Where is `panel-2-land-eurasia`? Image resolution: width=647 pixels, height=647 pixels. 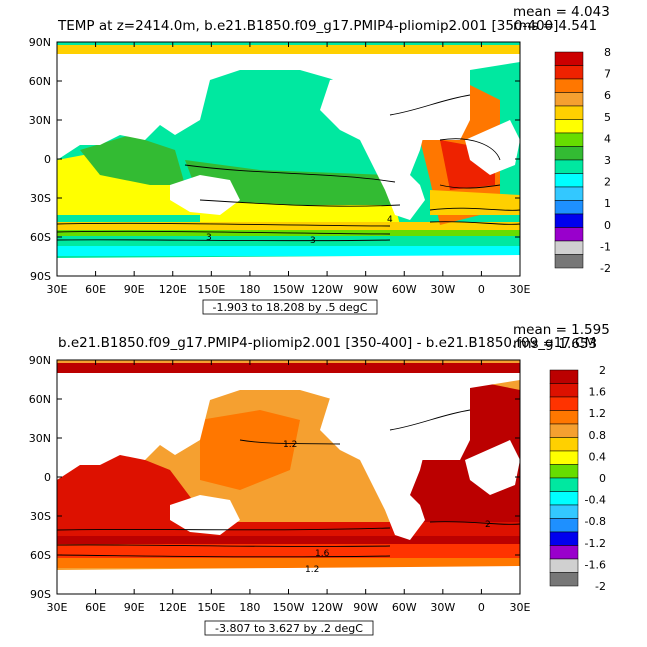
panel-2-land-eurasia is located at coordinates (288, 426).